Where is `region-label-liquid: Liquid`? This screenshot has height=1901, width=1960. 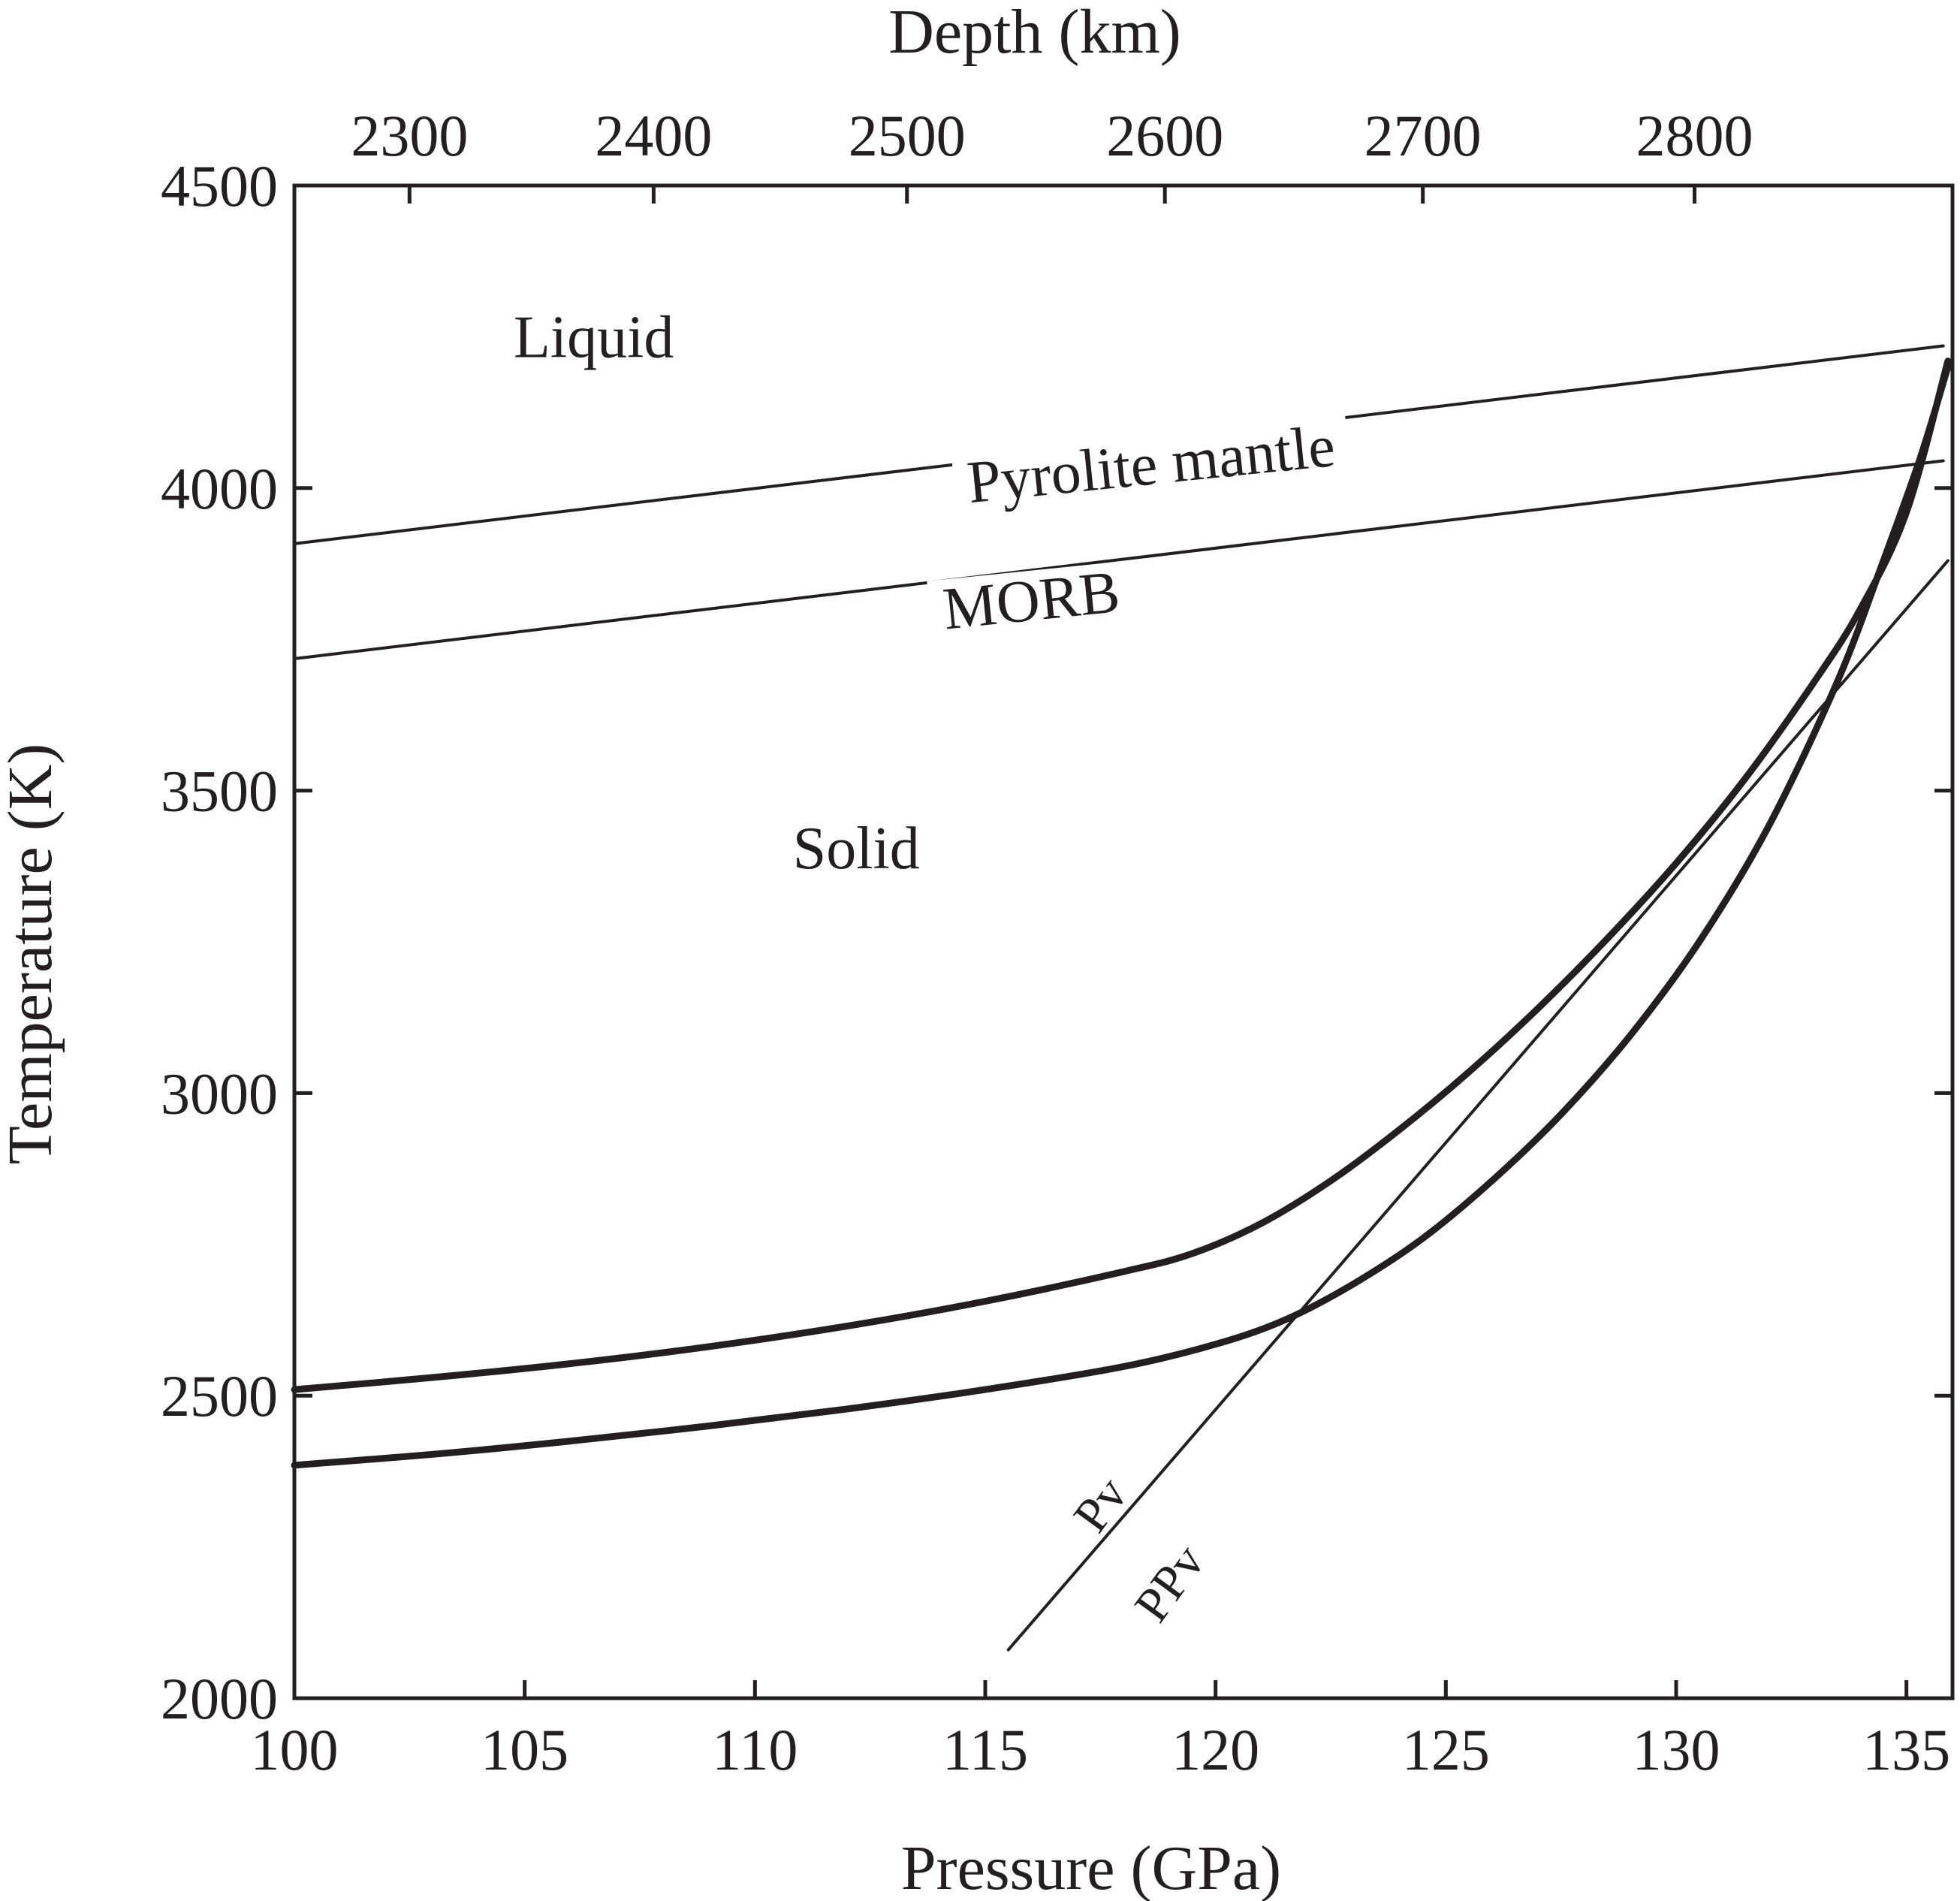 region-label-liquid: Liquid is located at coordinates (594, 337).